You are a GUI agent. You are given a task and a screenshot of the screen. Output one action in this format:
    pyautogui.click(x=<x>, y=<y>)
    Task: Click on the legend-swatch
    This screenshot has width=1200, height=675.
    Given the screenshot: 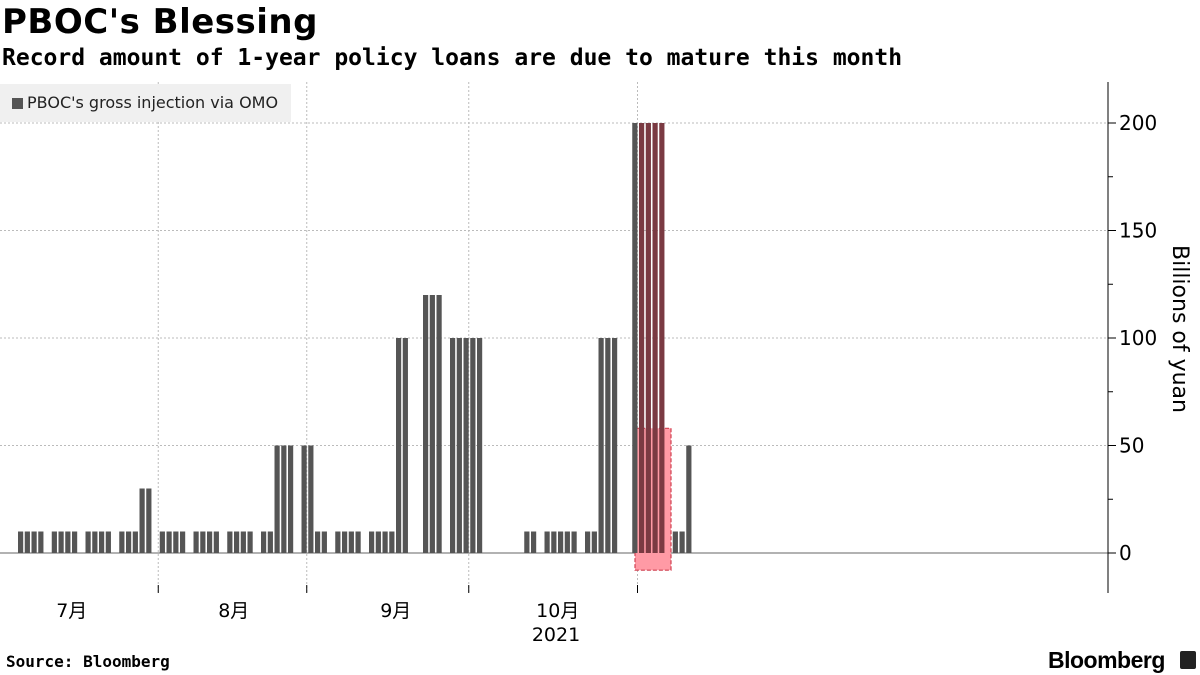 What is the action you would take?
    pyautogui.click(x=17, y=103)
    